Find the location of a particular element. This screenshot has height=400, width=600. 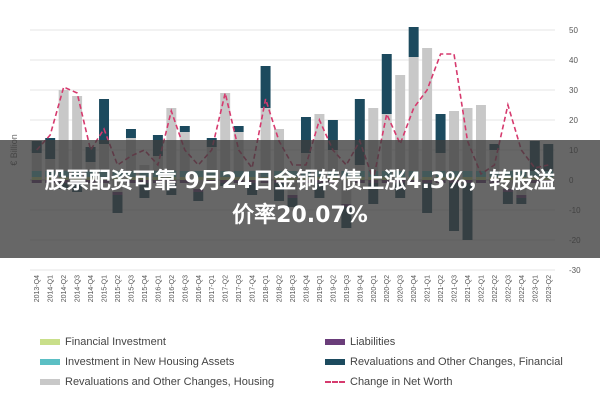

x-tick-label: 2021-Q2 is located at coordinates (441, 288).